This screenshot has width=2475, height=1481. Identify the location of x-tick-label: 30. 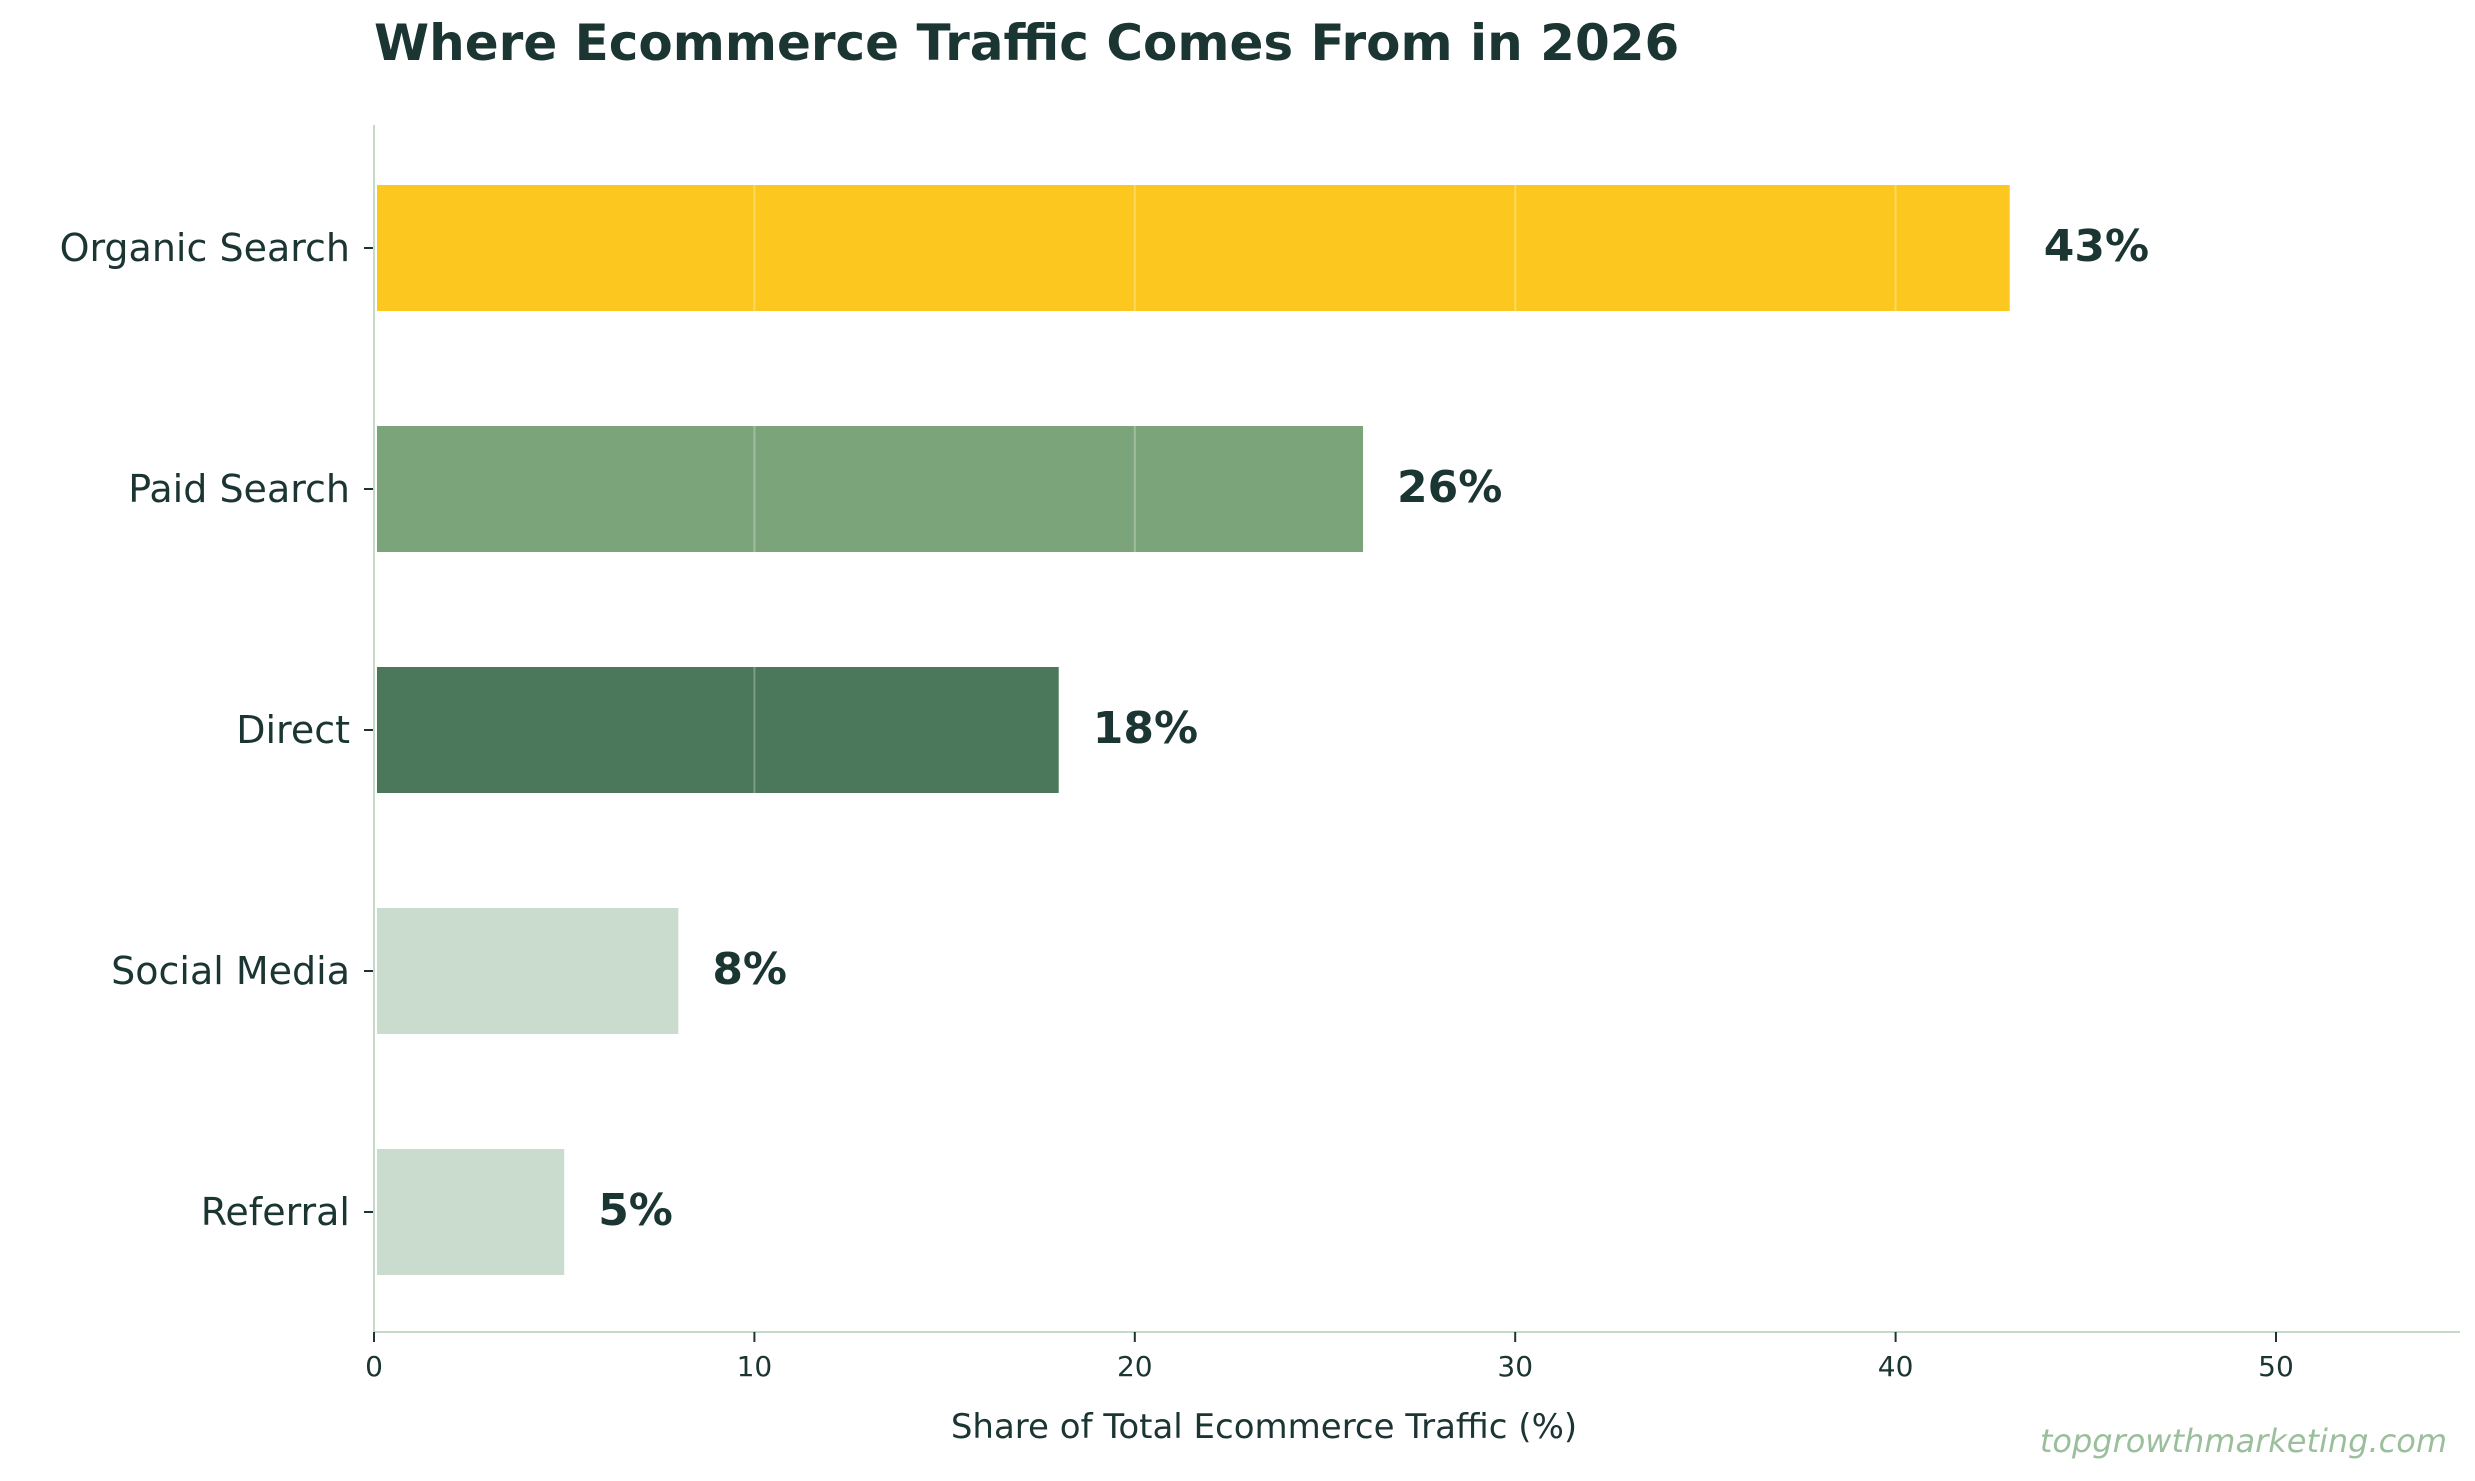
(1515, 1366).